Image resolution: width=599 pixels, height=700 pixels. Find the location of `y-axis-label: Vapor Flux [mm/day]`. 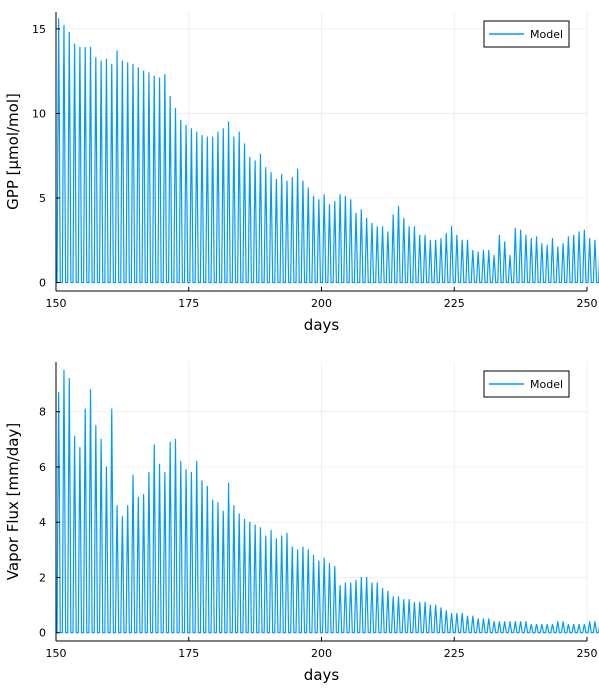

y-axis-label: Vapor Flux [mm/day] is located at coordinates (13, 501).